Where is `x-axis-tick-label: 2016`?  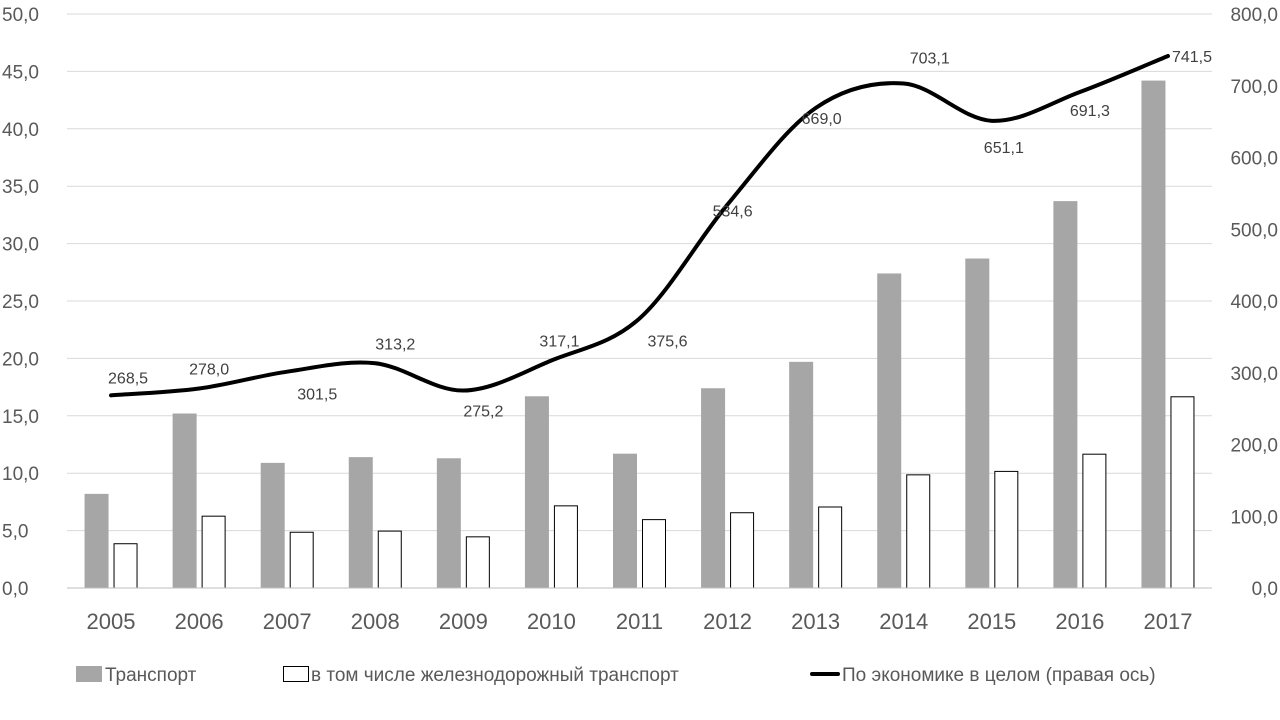 x-axis-tick-label: 2016 is located at coordinates (1079, 621).